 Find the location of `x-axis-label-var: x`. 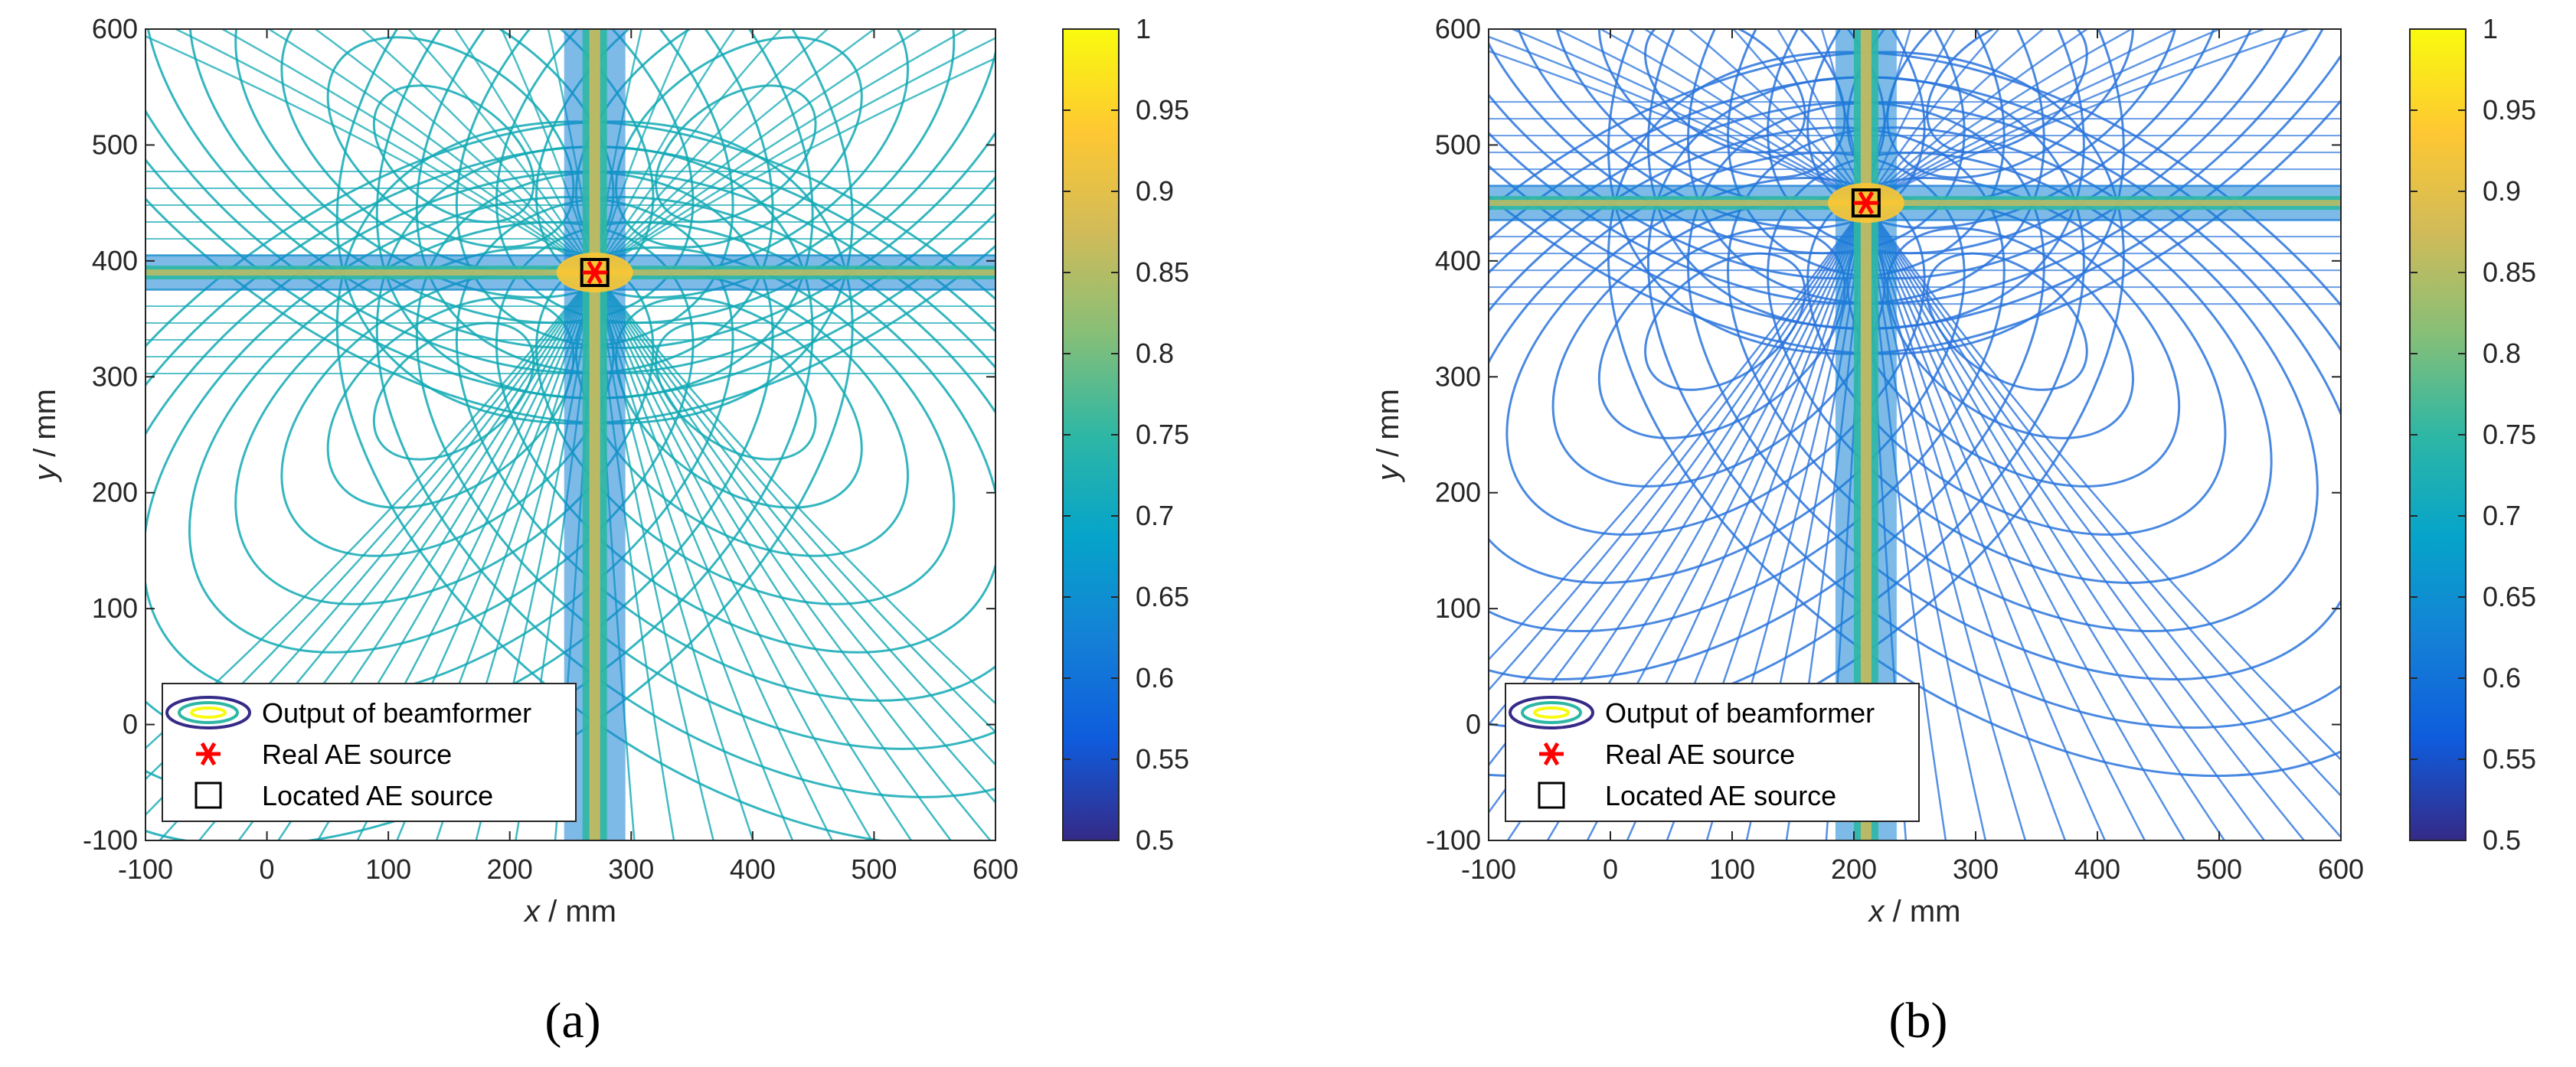

x-axis-label-var: x is located at coordinates (532, 911).